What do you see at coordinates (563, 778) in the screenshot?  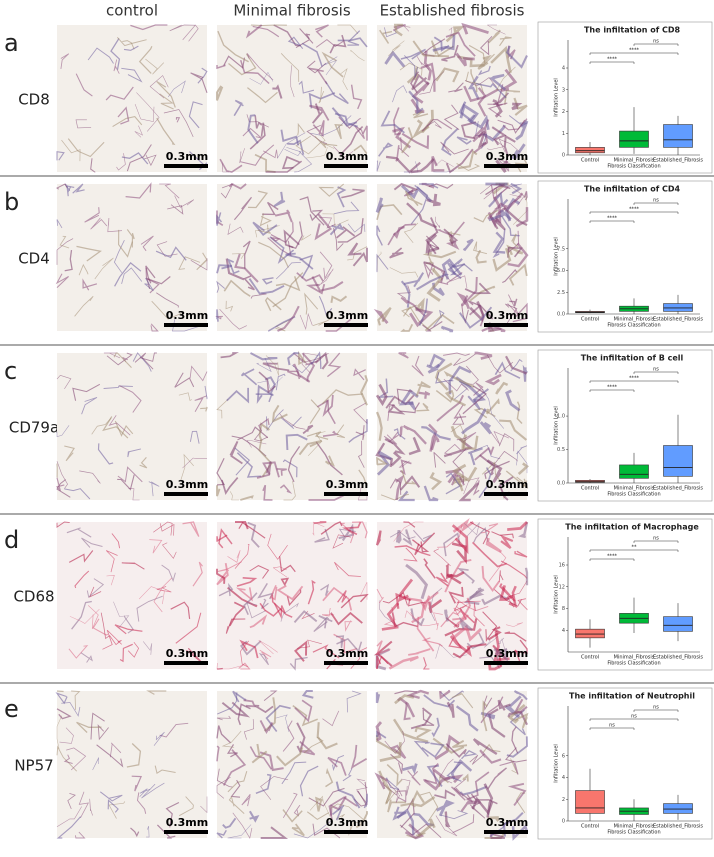 I see `y-tick-label: 4` at bounding box center [563, 778].